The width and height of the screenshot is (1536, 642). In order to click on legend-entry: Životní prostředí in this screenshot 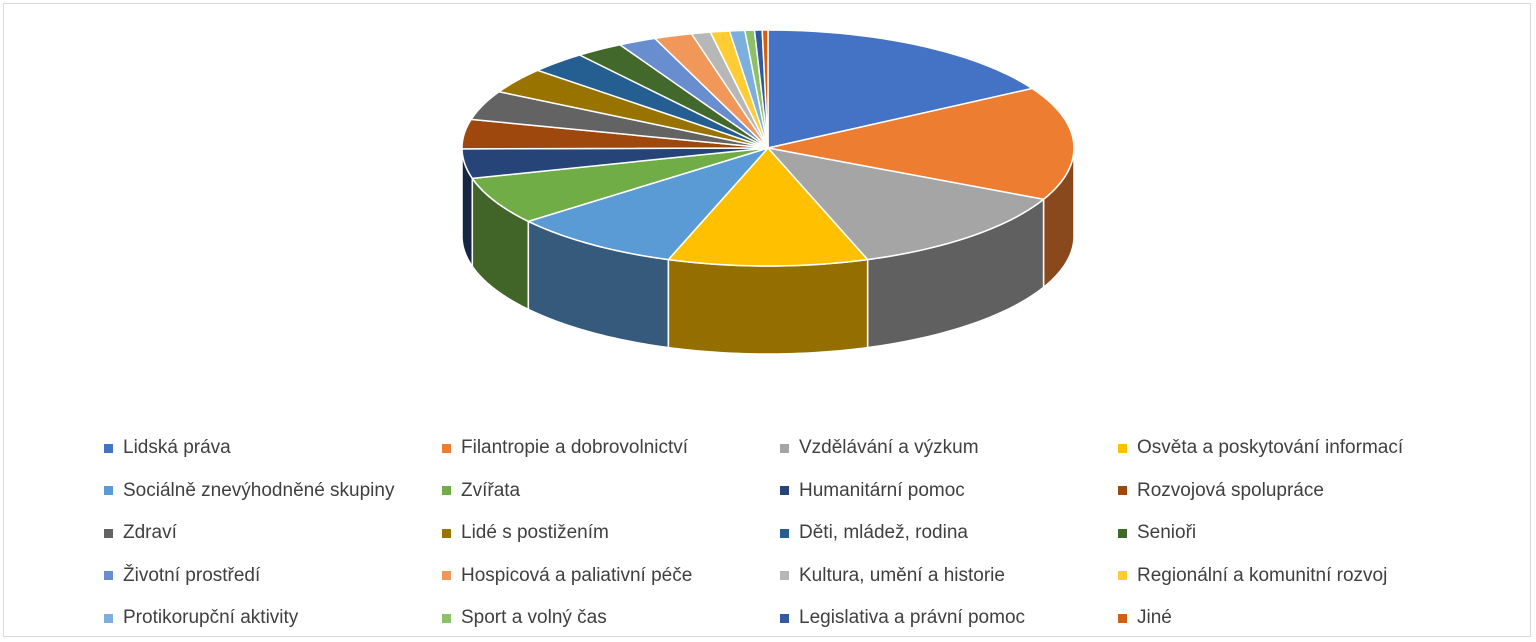, I will do `click(273, 576)`.